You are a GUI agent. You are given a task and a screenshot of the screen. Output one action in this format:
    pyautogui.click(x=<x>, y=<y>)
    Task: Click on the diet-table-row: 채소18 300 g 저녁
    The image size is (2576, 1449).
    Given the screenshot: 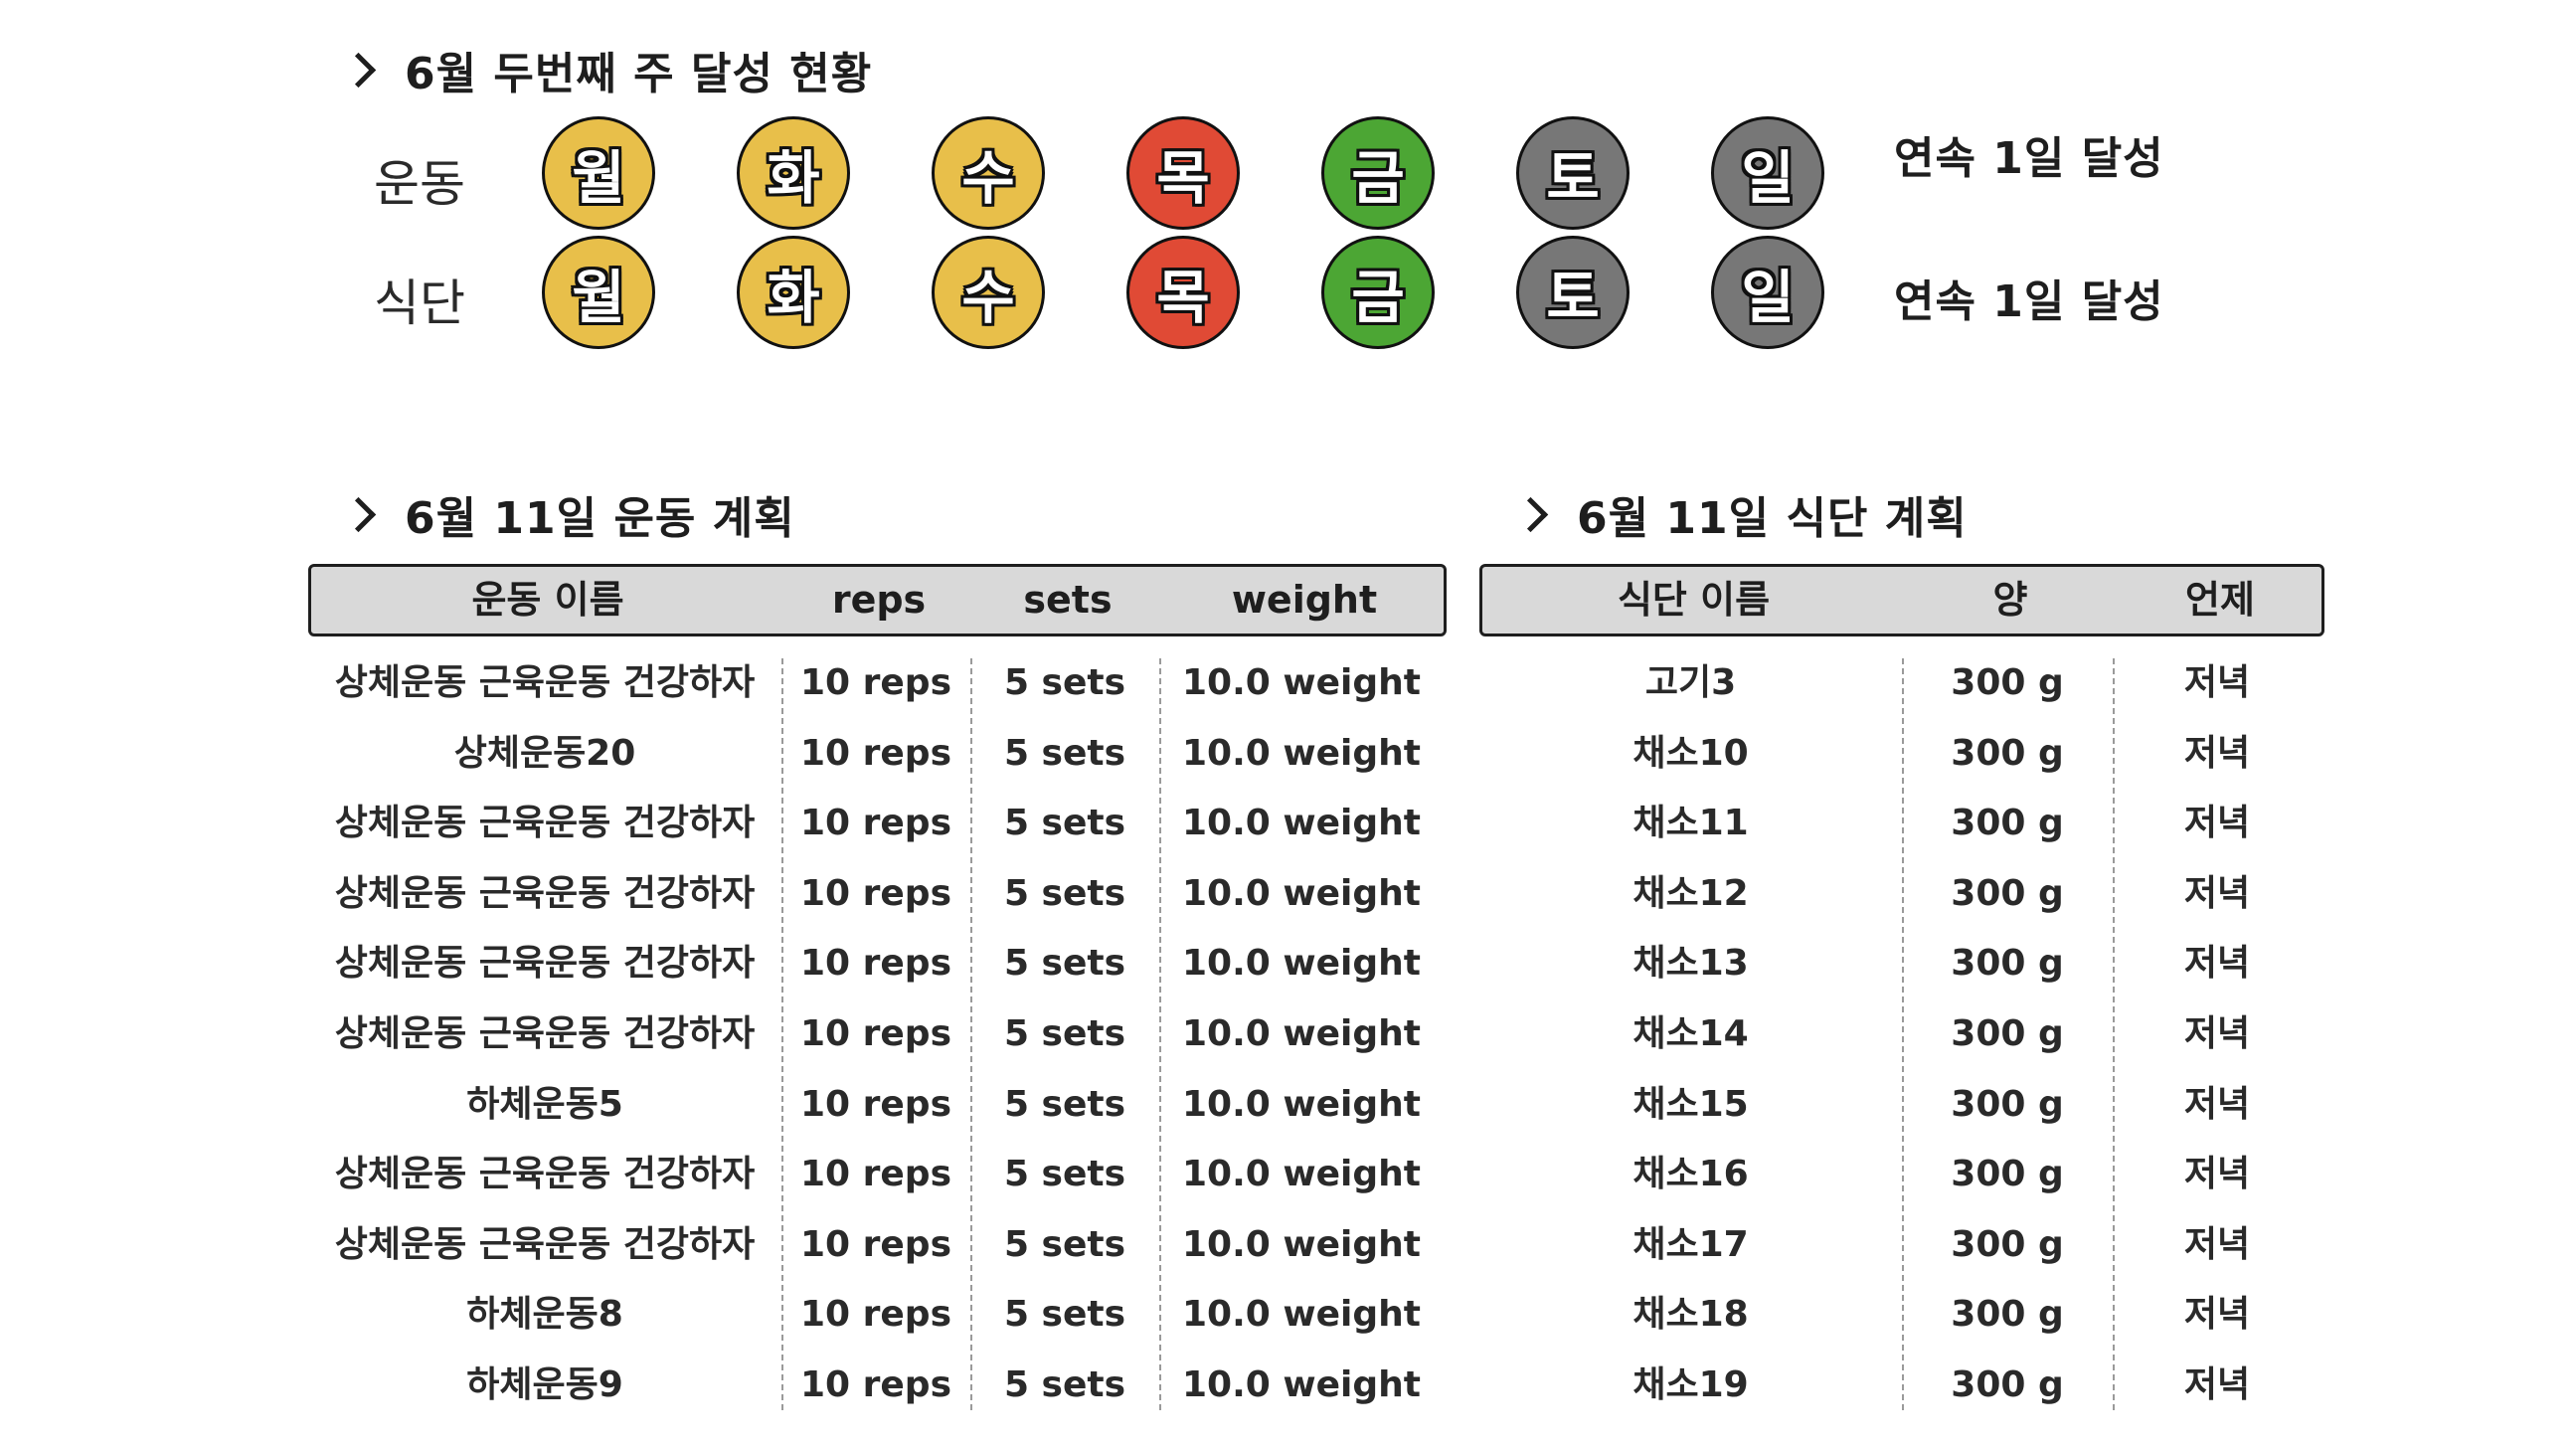 What is the action you would take?
    pyautogui.click(x=1901, y=1315)
    